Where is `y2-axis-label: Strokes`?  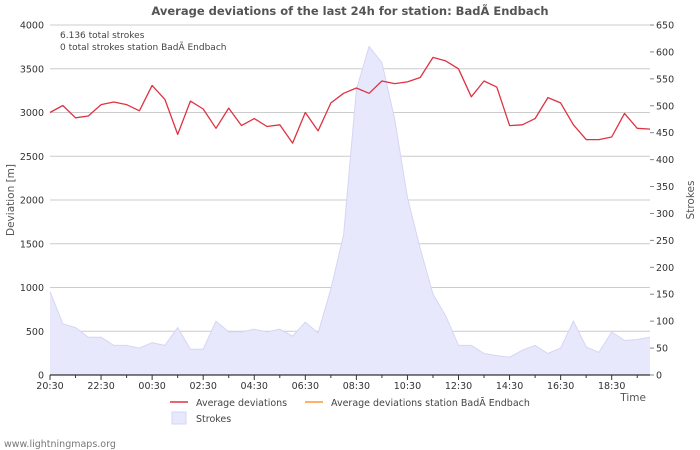
y2-axis-label: Strokes is located at coordinates (691, 200).